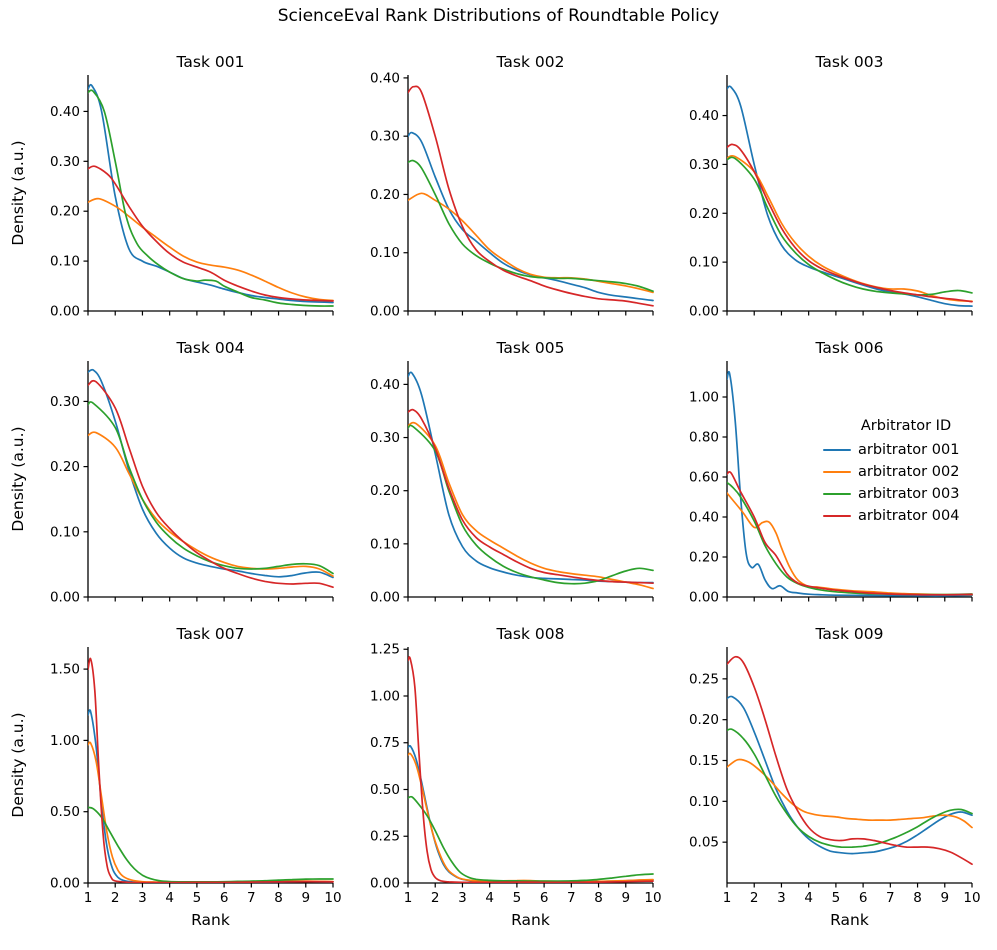  What do you see at coordinates (210, 634) in the screenshot?
I see `subplot-title: Task 007` at bounding box center [210, 634].